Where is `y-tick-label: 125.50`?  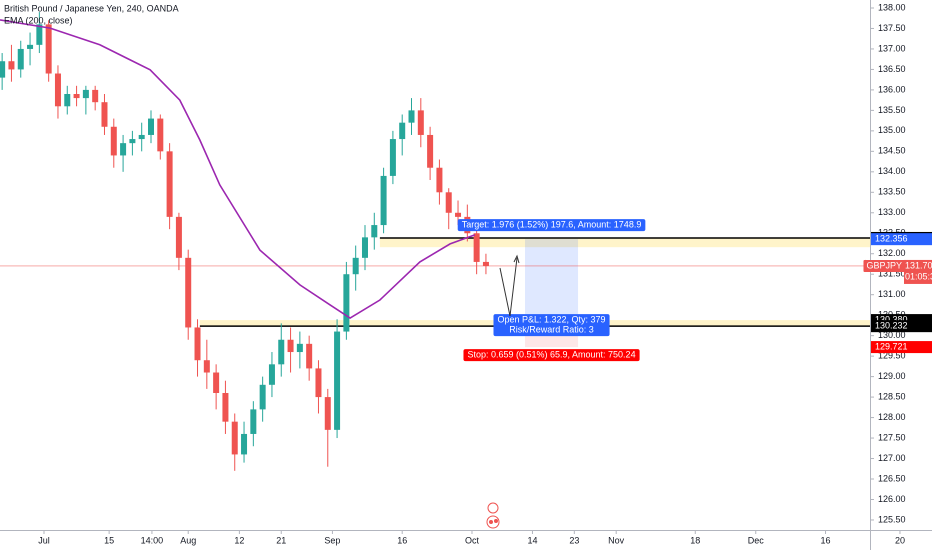 y-tick-label: 125.50 is located at coordinates (892, 519).